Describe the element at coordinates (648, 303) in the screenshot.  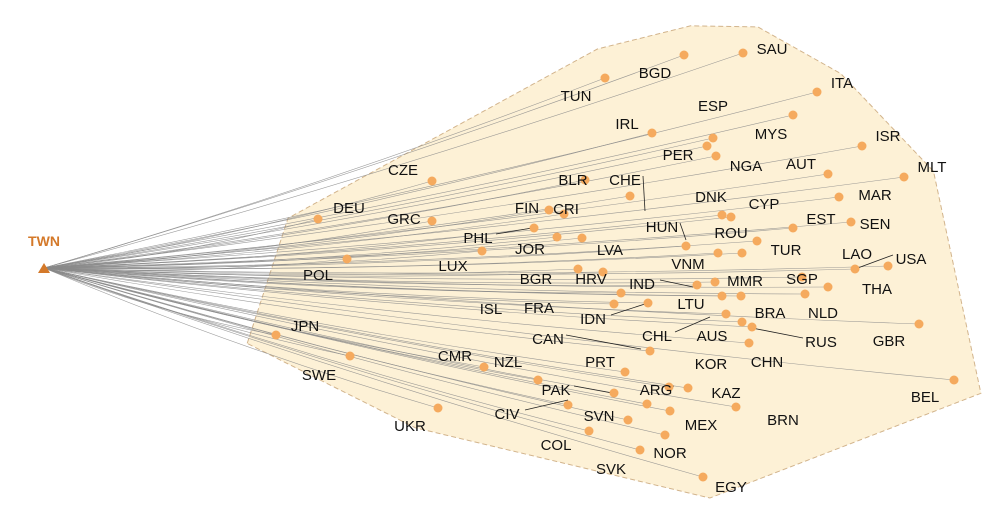
I see `node-idn` at that location.